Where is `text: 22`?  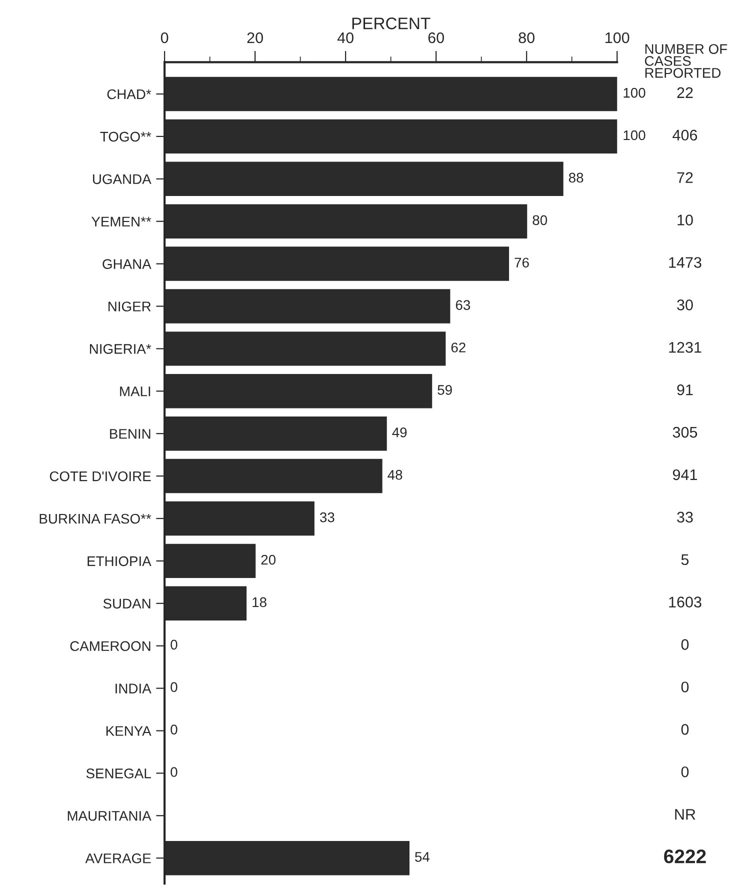
text: 22 is located at coordinates (685, 92).